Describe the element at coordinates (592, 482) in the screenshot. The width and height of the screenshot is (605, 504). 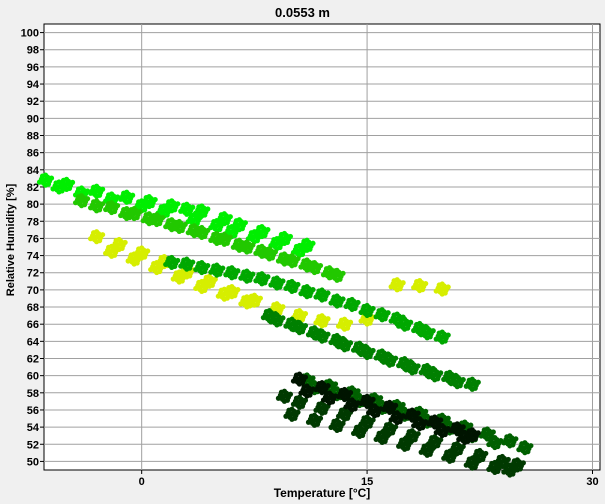
I see `x-tick-label: 30` at that location.